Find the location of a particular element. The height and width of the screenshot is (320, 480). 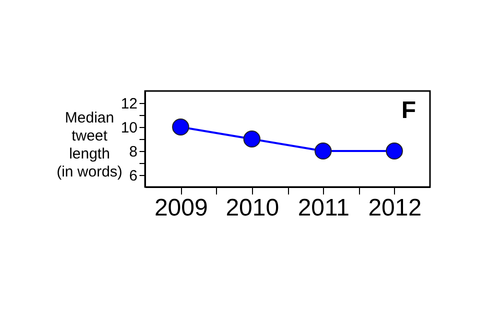

y-tick-label: 12 is located at coordinates (129, 104).